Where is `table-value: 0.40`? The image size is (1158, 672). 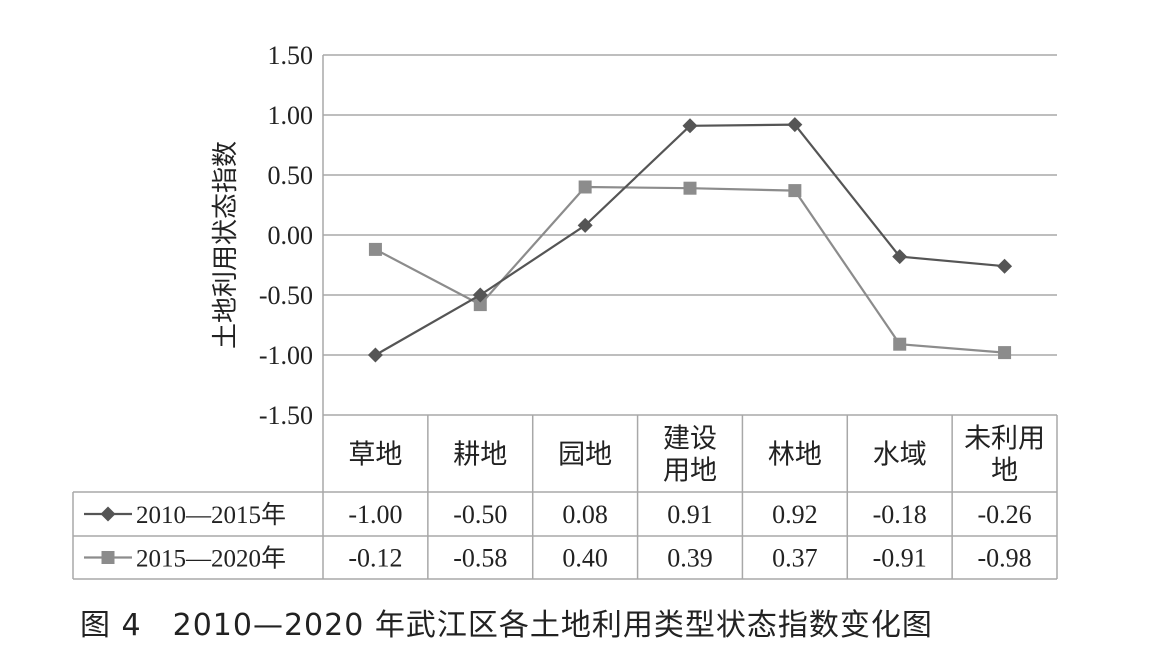 table-value: 0.40 is located at coordinates (585, 558).